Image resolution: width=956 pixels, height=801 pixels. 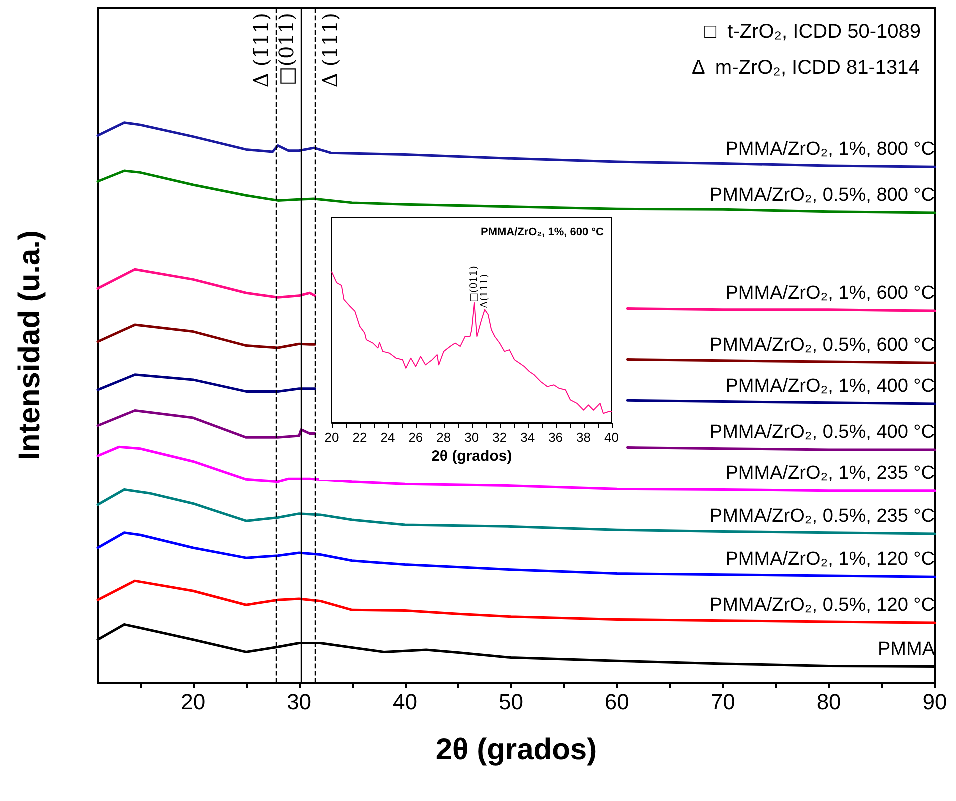 What do you see at coordinates (822, 195) in the screenshot?
I see `series-label: PMMA/ZrO₂, 0.5%, 800 °C` at bounding box center [822, 195].